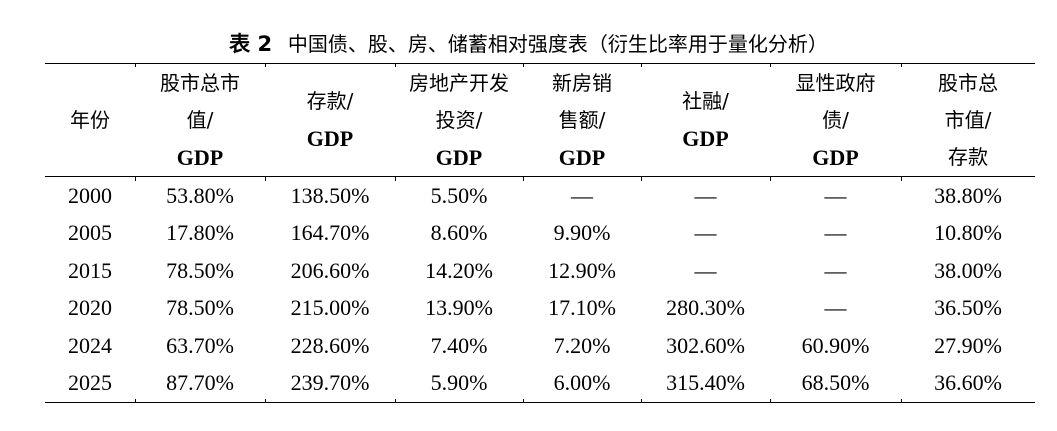 This screenshot has width=1057, height=431. I want to click on year-cell: 2020, so click(90, 308).